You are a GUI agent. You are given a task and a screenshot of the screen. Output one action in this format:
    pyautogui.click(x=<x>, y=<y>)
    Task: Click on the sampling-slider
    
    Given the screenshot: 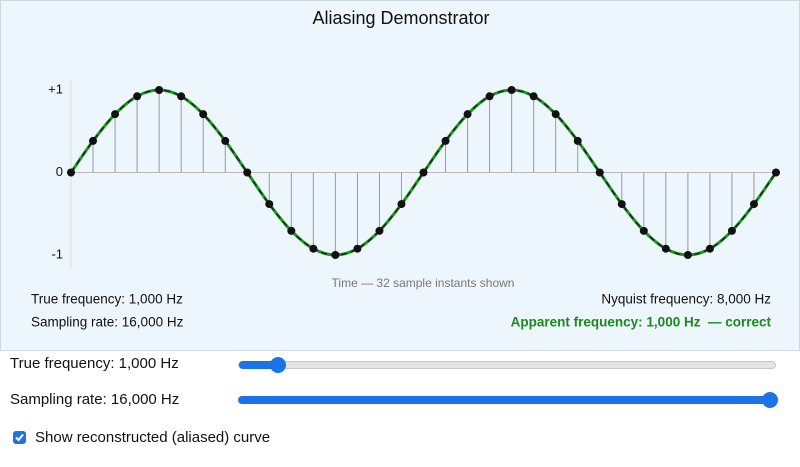 What is the action you would take?
    pyautogui.click(x=508, y=400)
    